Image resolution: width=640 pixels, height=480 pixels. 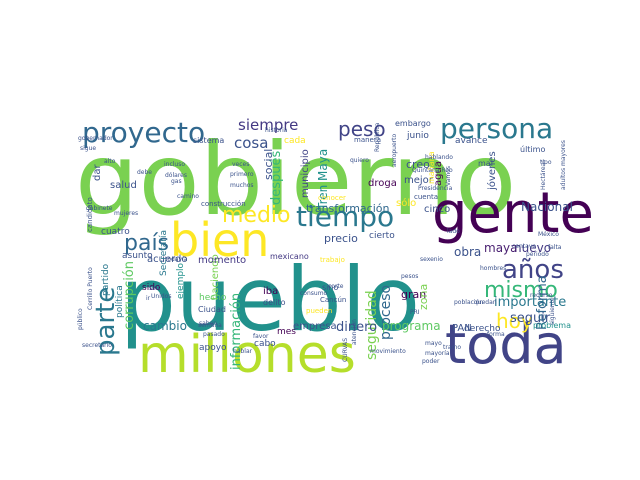 What do you see at coordinates (546, 162) in the screenshot?
I see `word-tipo: tipo` at bounding box center [546, 162].